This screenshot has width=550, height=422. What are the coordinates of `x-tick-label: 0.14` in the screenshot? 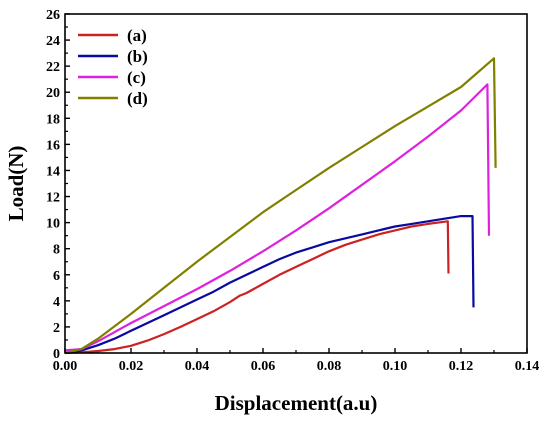 It's located at (527, 366).